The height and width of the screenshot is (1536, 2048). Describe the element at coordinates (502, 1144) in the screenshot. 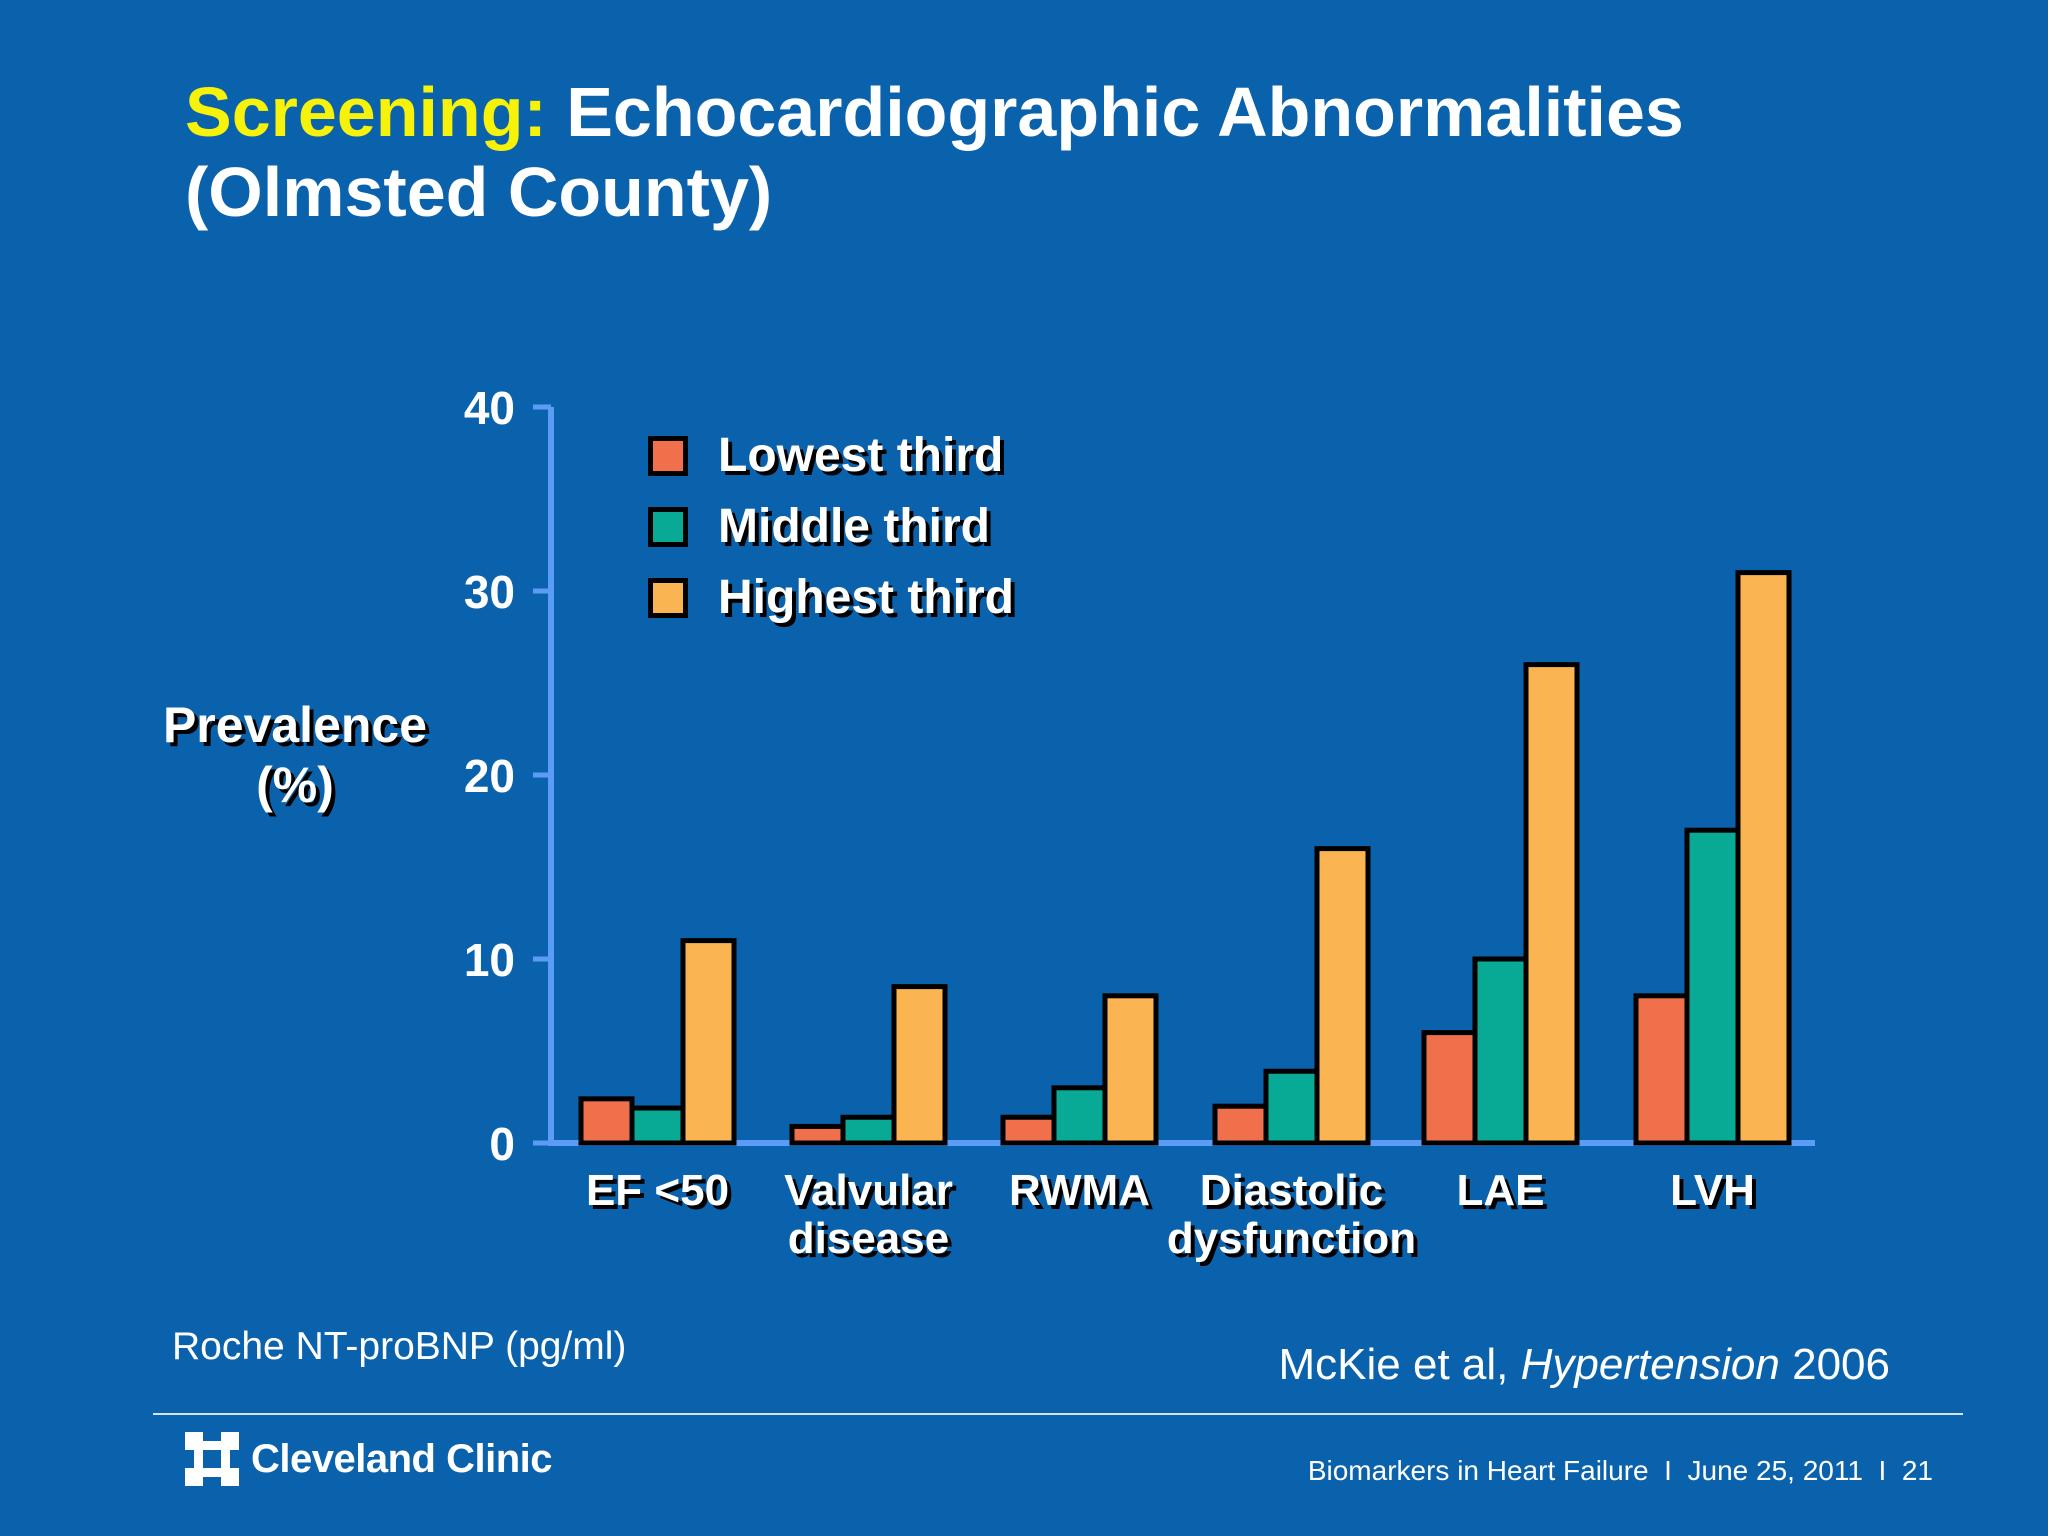

I see `y-tick-label-0: 0` at that location.